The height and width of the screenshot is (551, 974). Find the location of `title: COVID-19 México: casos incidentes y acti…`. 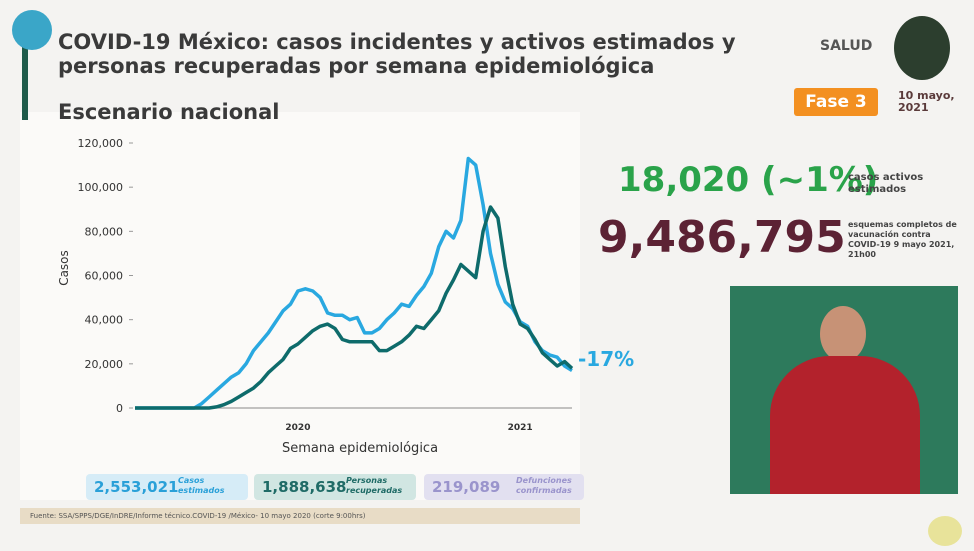

title: COVID-19 México: casos incidentes y acti… is located at coordinates (397, 54).